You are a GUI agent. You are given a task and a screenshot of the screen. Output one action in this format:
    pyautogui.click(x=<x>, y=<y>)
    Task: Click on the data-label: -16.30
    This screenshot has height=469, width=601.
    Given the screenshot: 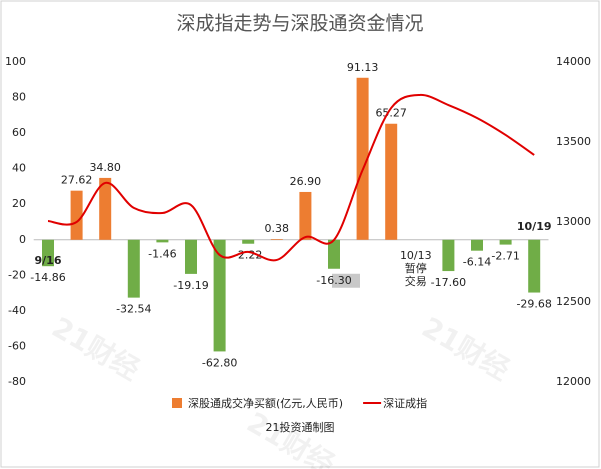 What is the action you would take?
    pyautogui.click(x=333, y=280)
    